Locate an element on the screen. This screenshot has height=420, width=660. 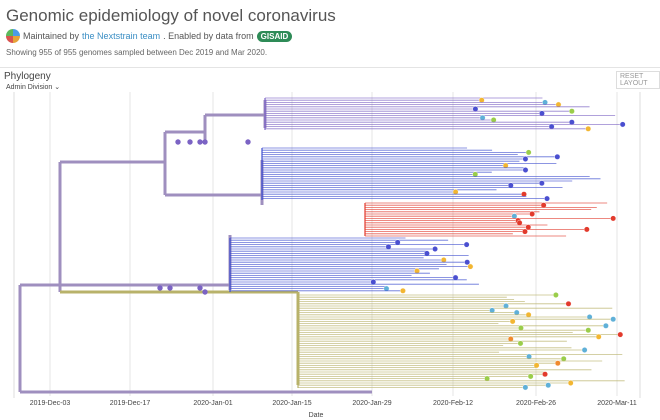
nextstrain-logo-icon is located at coordinates (13, 36).